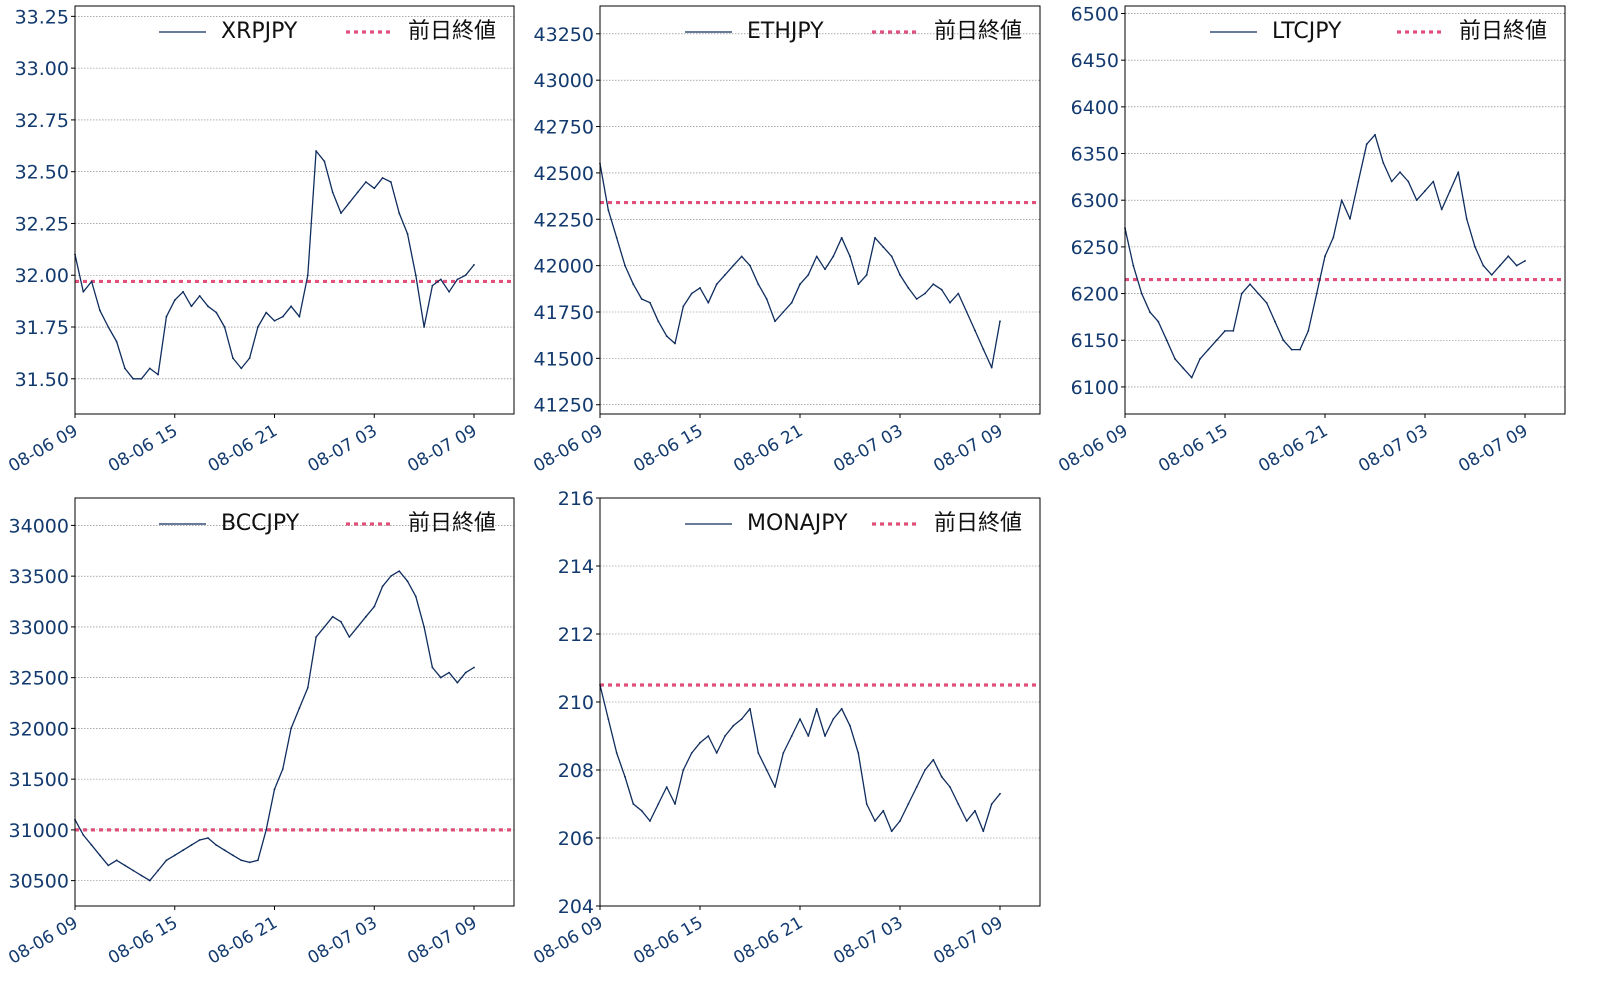  I want to click on legend-label-price: XRPJPY, so click(259, 31).